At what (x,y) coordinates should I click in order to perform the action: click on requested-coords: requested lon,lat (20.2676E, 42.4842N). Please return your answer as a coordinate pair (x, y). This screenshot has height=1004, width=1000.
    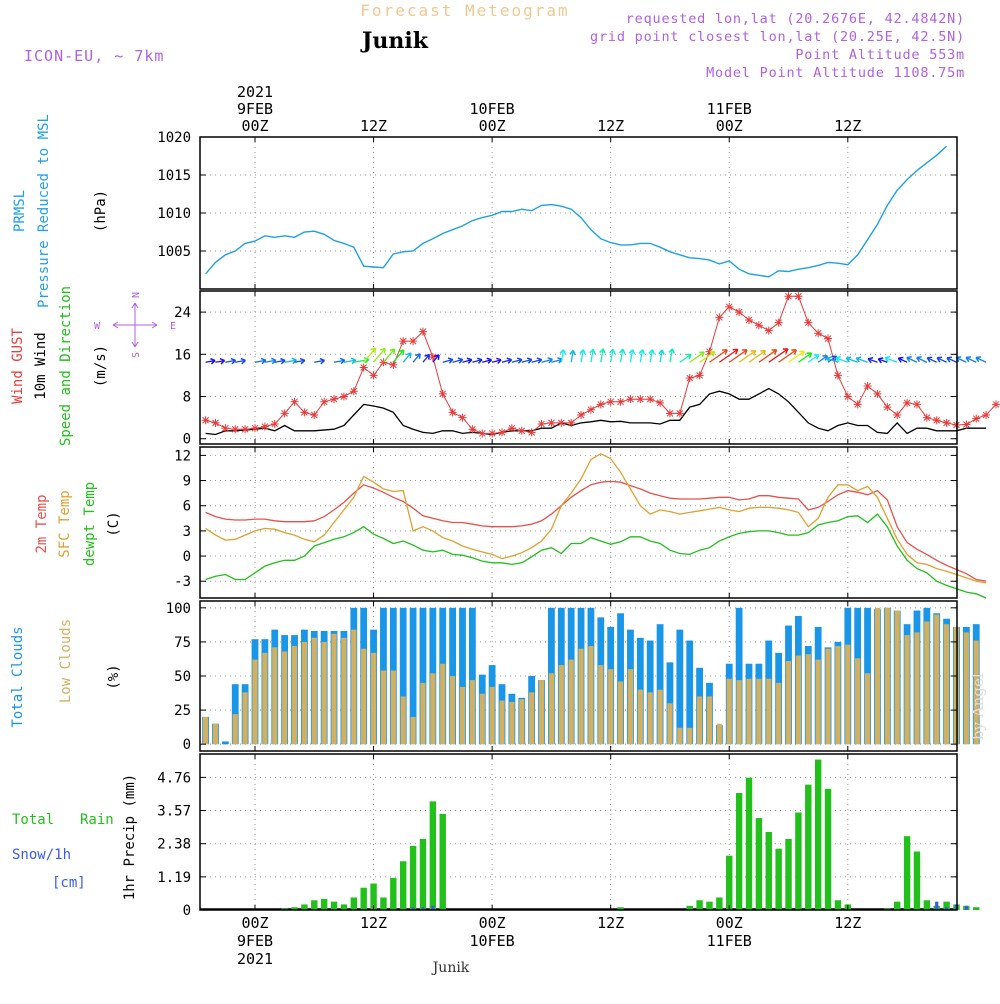
    Looking at the image, I should click on (795, 19).